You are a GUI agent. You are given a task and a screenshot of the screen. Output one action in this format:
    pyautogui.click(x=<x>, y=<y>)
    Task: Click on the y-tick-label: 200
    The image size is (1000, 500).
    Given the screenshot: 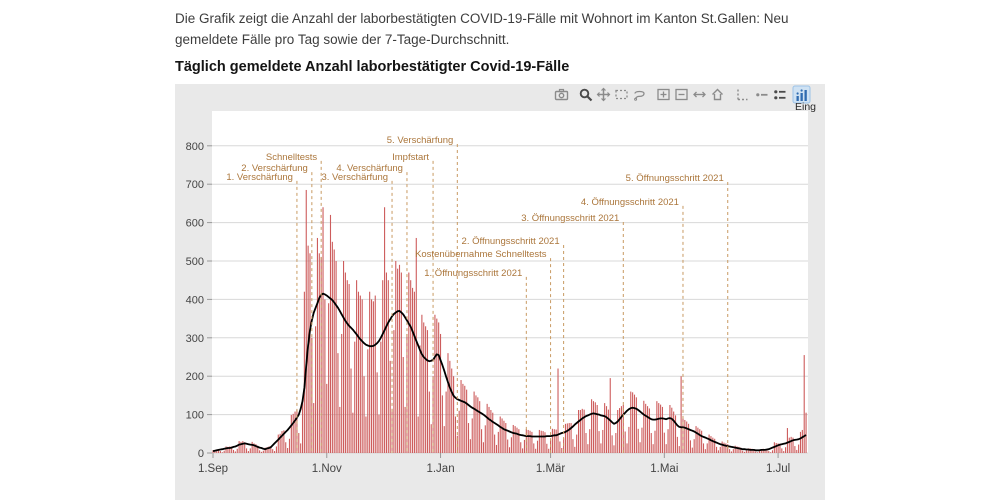 What is the action you would take?
    pyautogui.click(x=195, y=377)
    